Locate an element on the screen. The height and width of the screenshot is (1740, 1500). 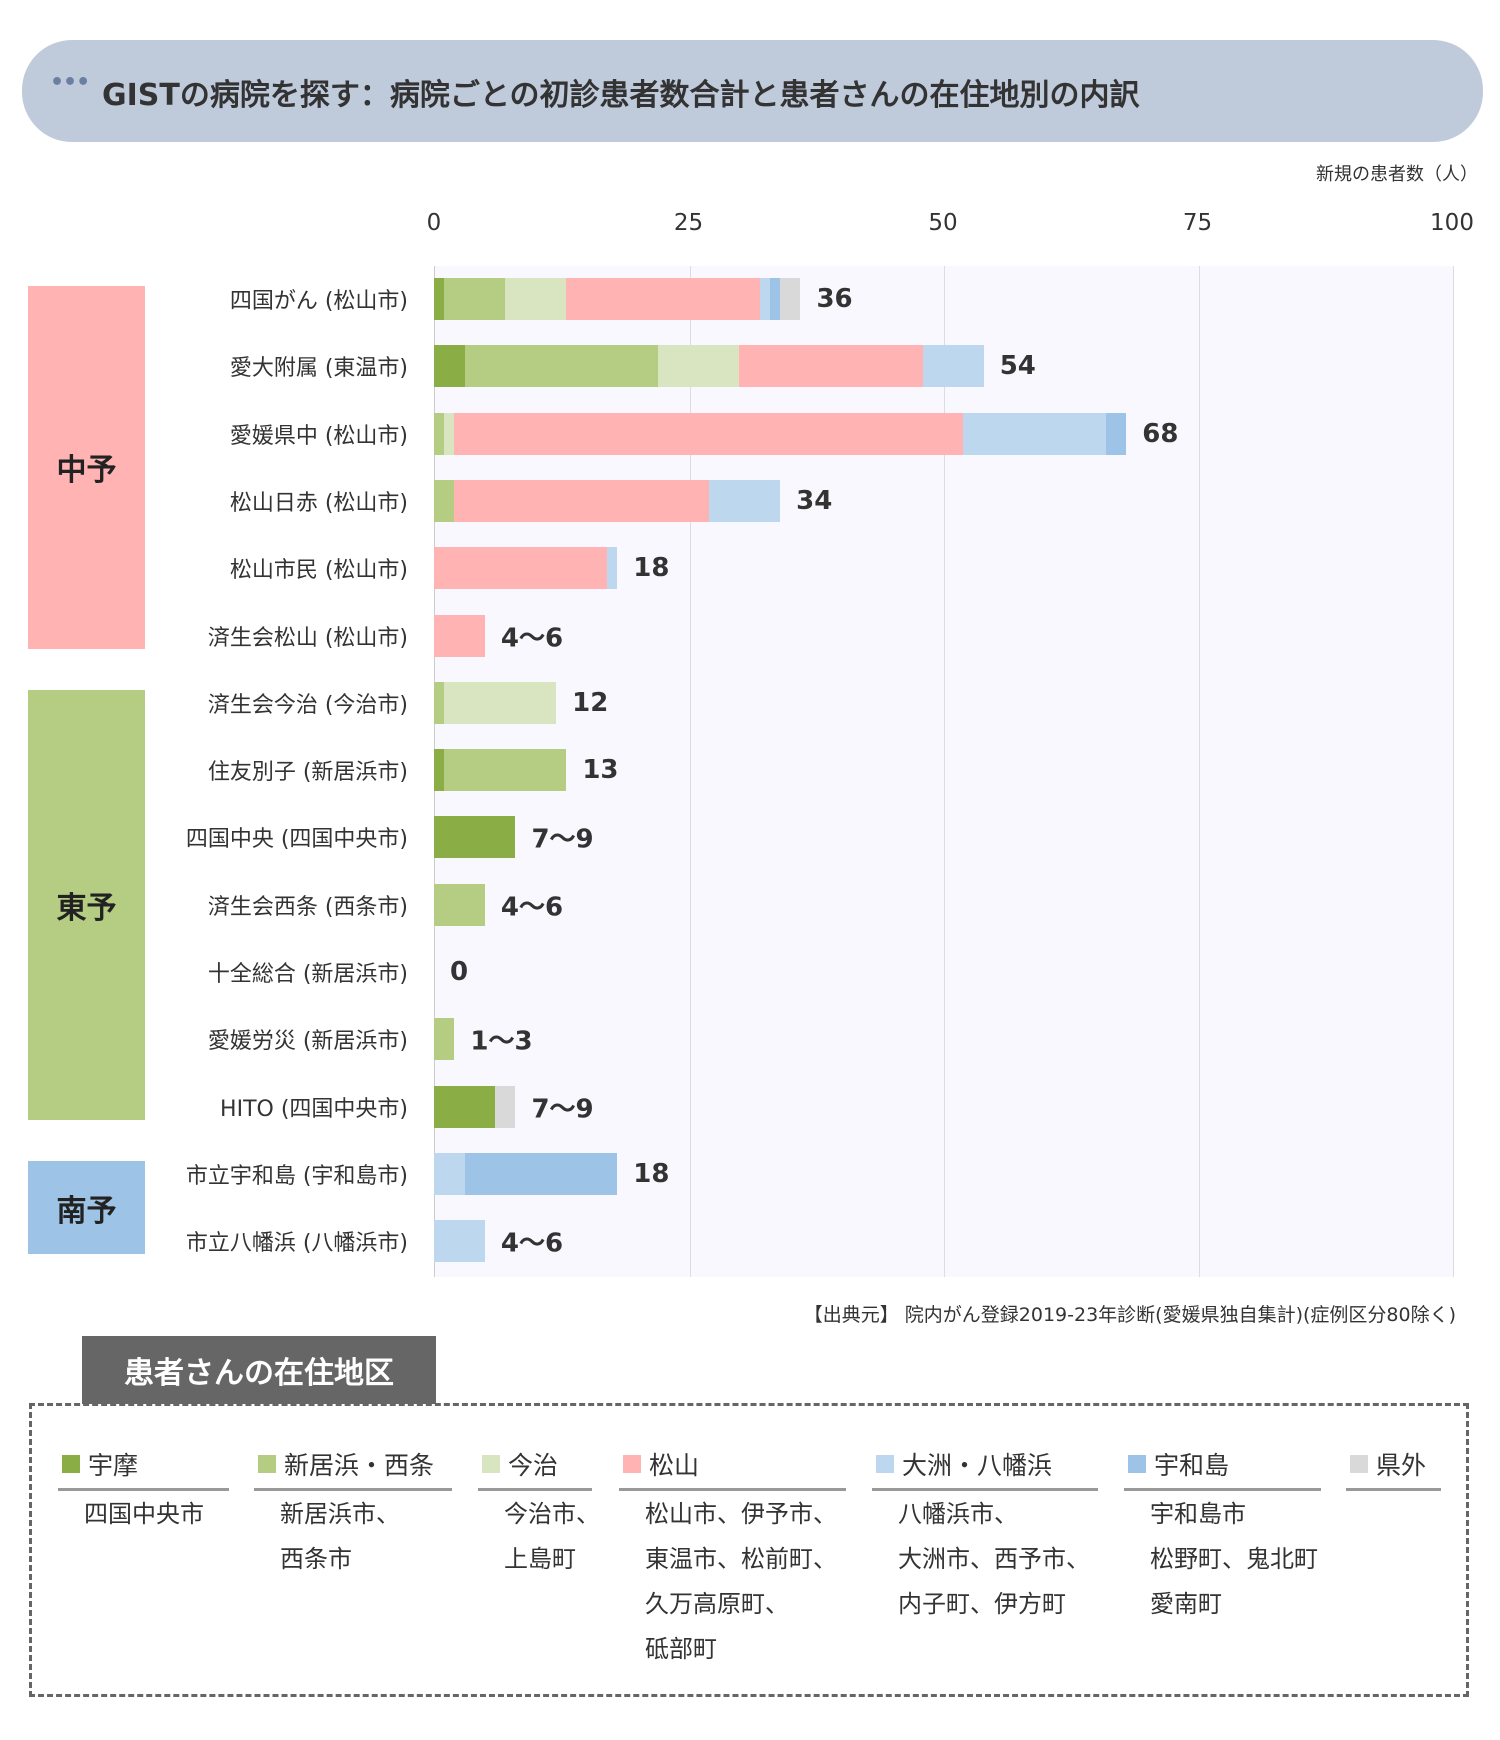
legend-heading: 県外 is located at coordinates (1393, 1468).